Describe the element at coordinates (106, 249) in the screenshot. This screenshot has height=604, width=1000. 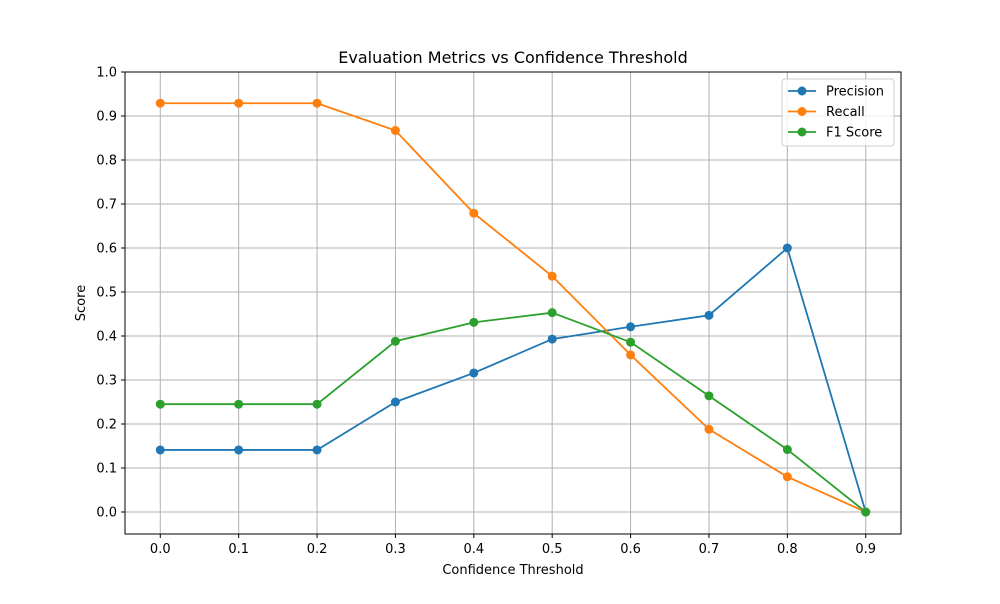
I see `y-tick-label: 0.6` at that location.